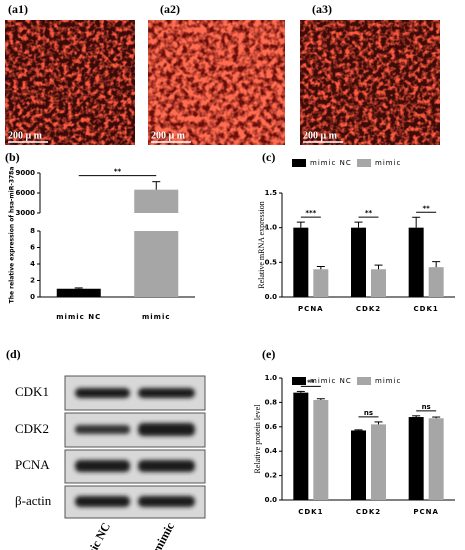 The height and width of the screenshot is (550, 465). What do you see at coordinates (271, 451) in the screenshot?
I see `y-tick-label: 0.4` at bounding box center [271, 451].